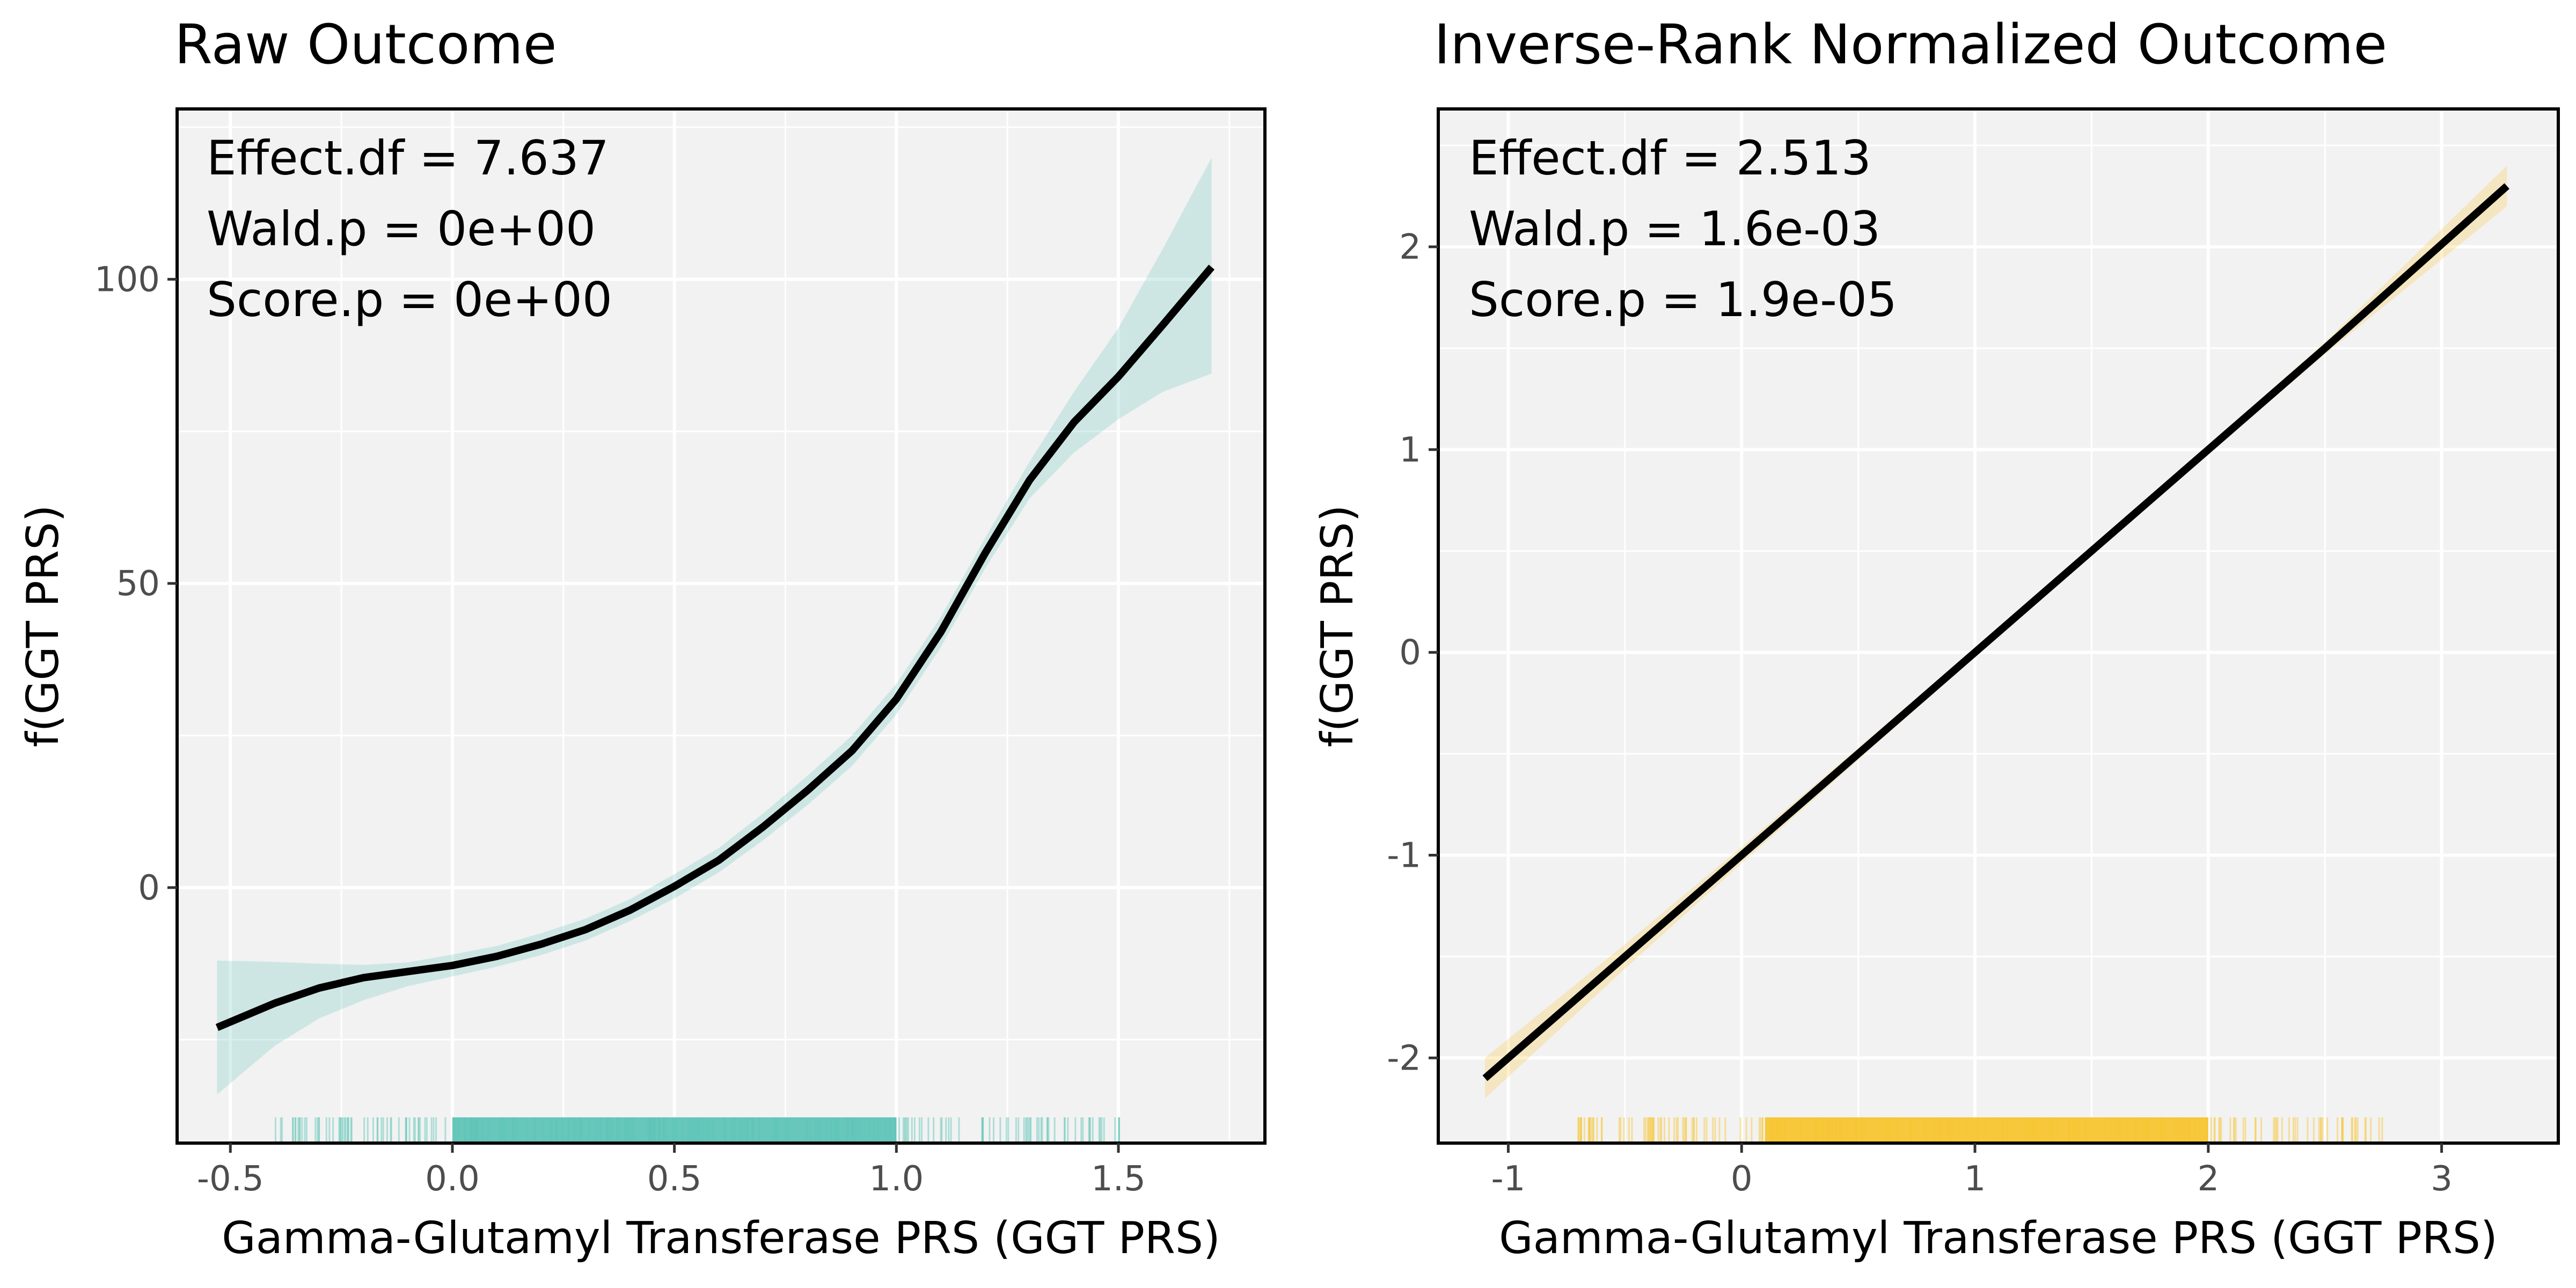  I want to click on x-tick-label: 3, so click(2442, 1179).